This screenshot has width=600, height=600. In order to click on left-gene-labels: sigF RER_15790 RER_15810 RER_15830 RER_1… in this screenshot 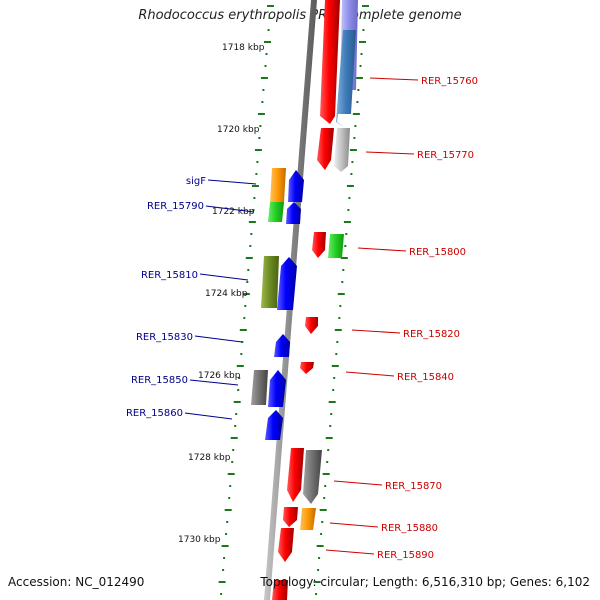, I will do `click(166, 297)`.